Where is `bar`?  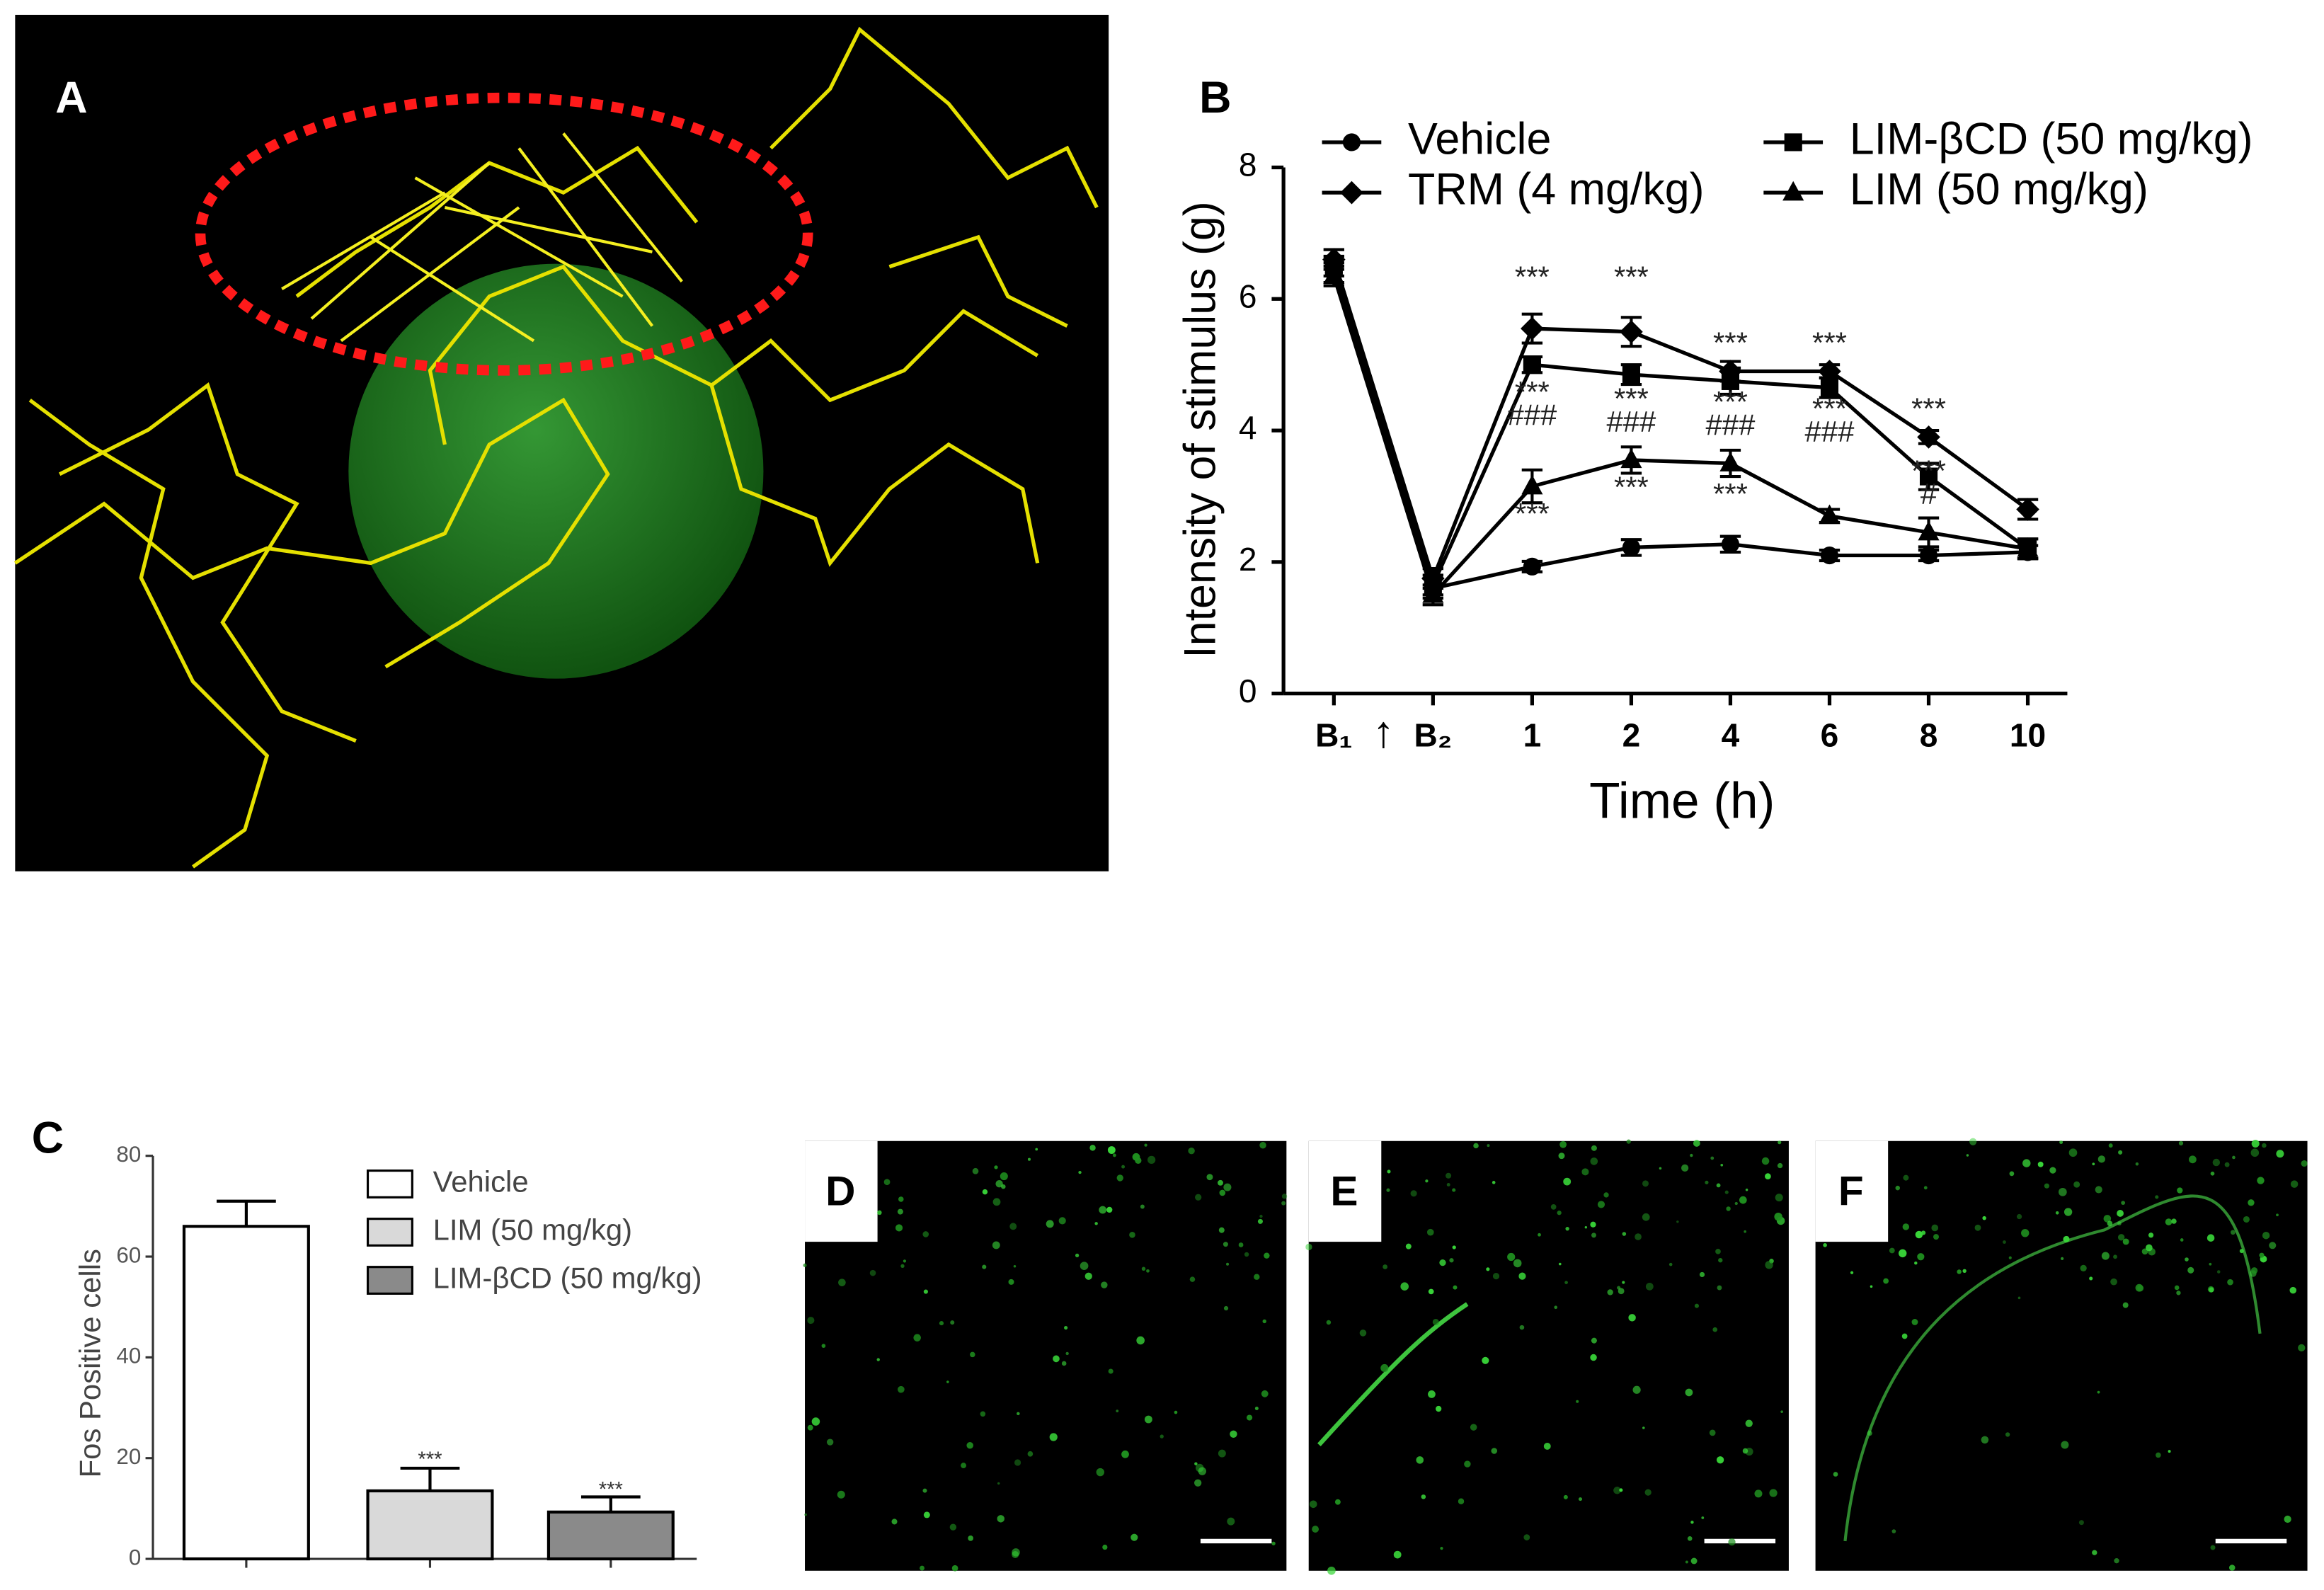
bar is located at coordinates (430, 1525).